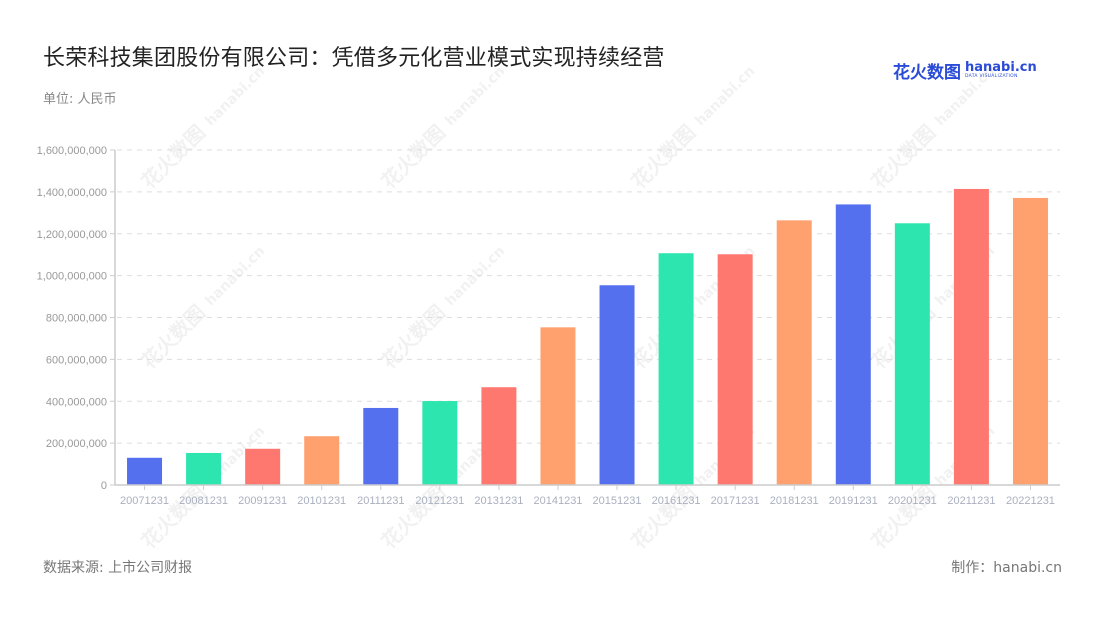 The height and width of the screenshot is (620, 1100). What do you see at coordinates (76, 444) in the screenshot?
I see `y-tick-label: 200,000,000` at bounding box center [76, 444].